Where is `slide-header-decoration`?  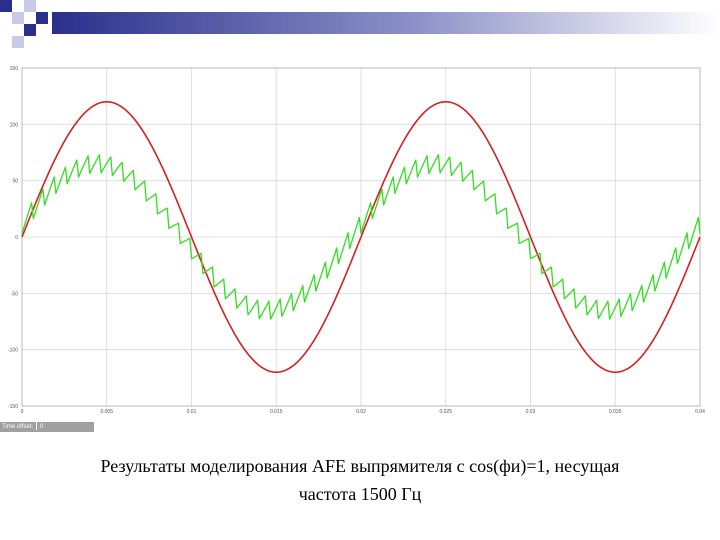 slide-header-decoration is located at coordinates (360, 24).